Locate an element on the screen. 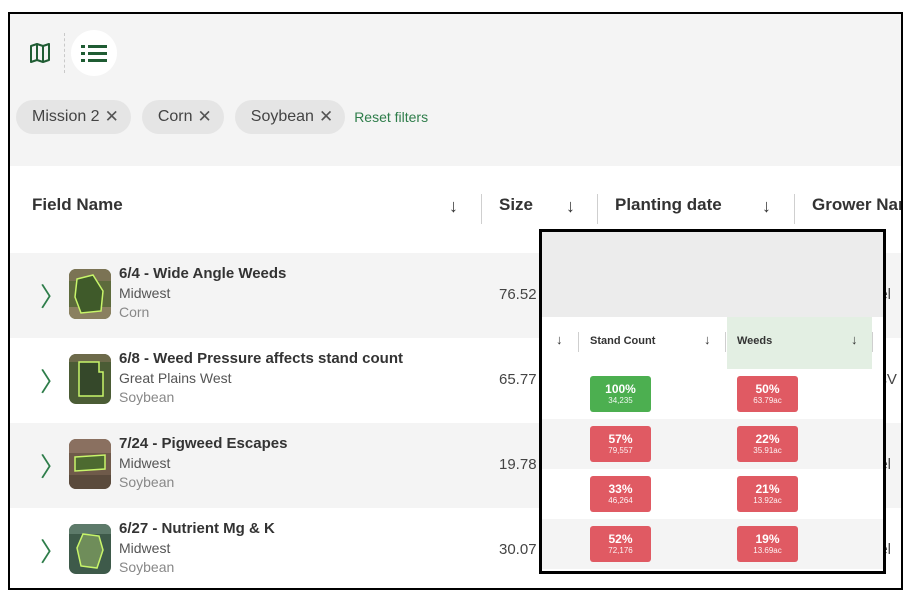 The width and height of the screenshot is (909, 596). weeds-percent: 22% is located at coordinates (767, 438).